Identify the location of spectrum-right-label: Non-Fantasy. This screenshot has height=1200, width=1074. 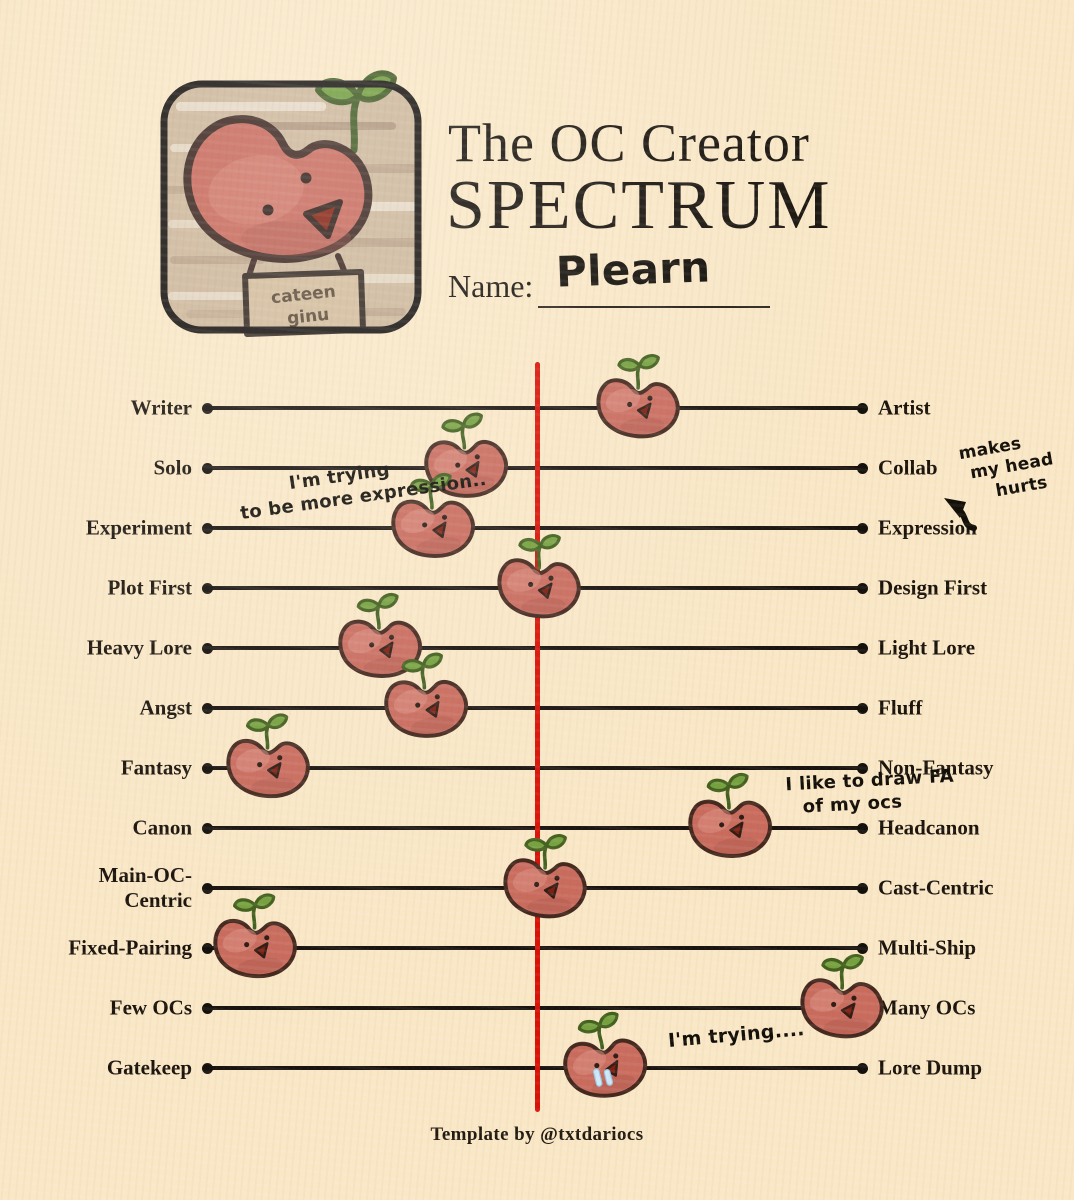
(936, 767).